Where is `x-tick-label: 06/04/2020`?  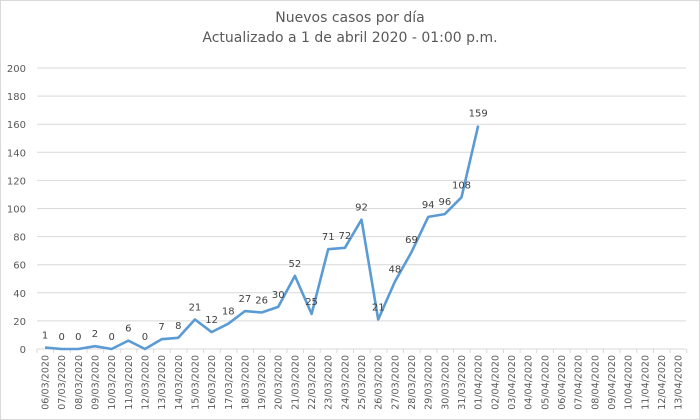
x-tick-label: 06/04/2020 is located at coordinates (562, 382).